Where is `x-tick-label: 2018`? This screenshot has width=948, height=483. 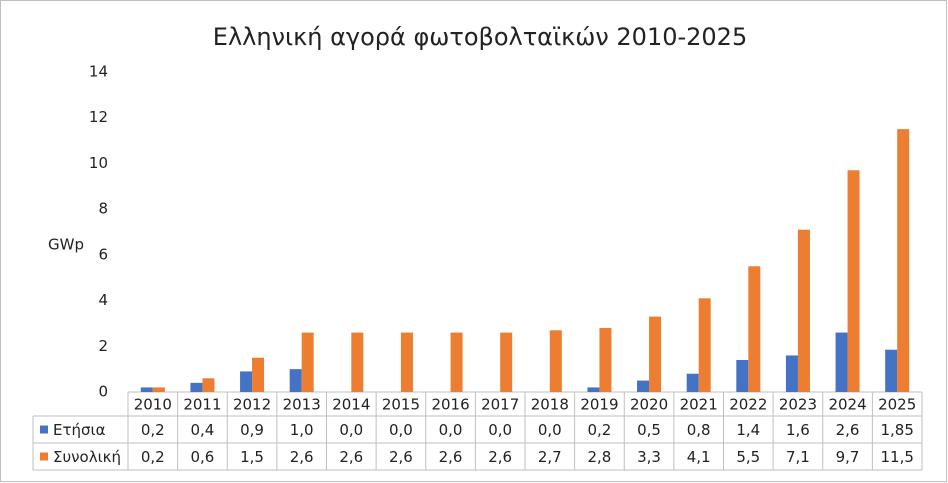
x-tick-label: 2018 is located at coordinates (550, 405).